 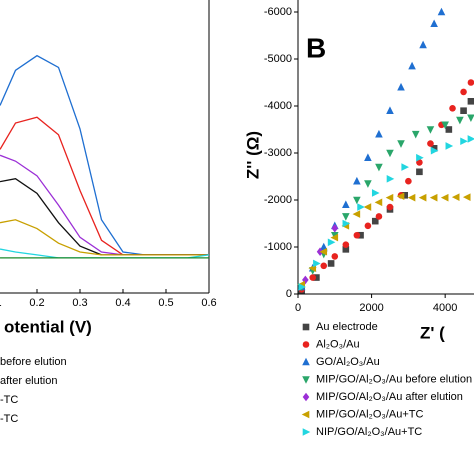 I want to click on x-tick-label: 0.5, so click(x=165, y=303).